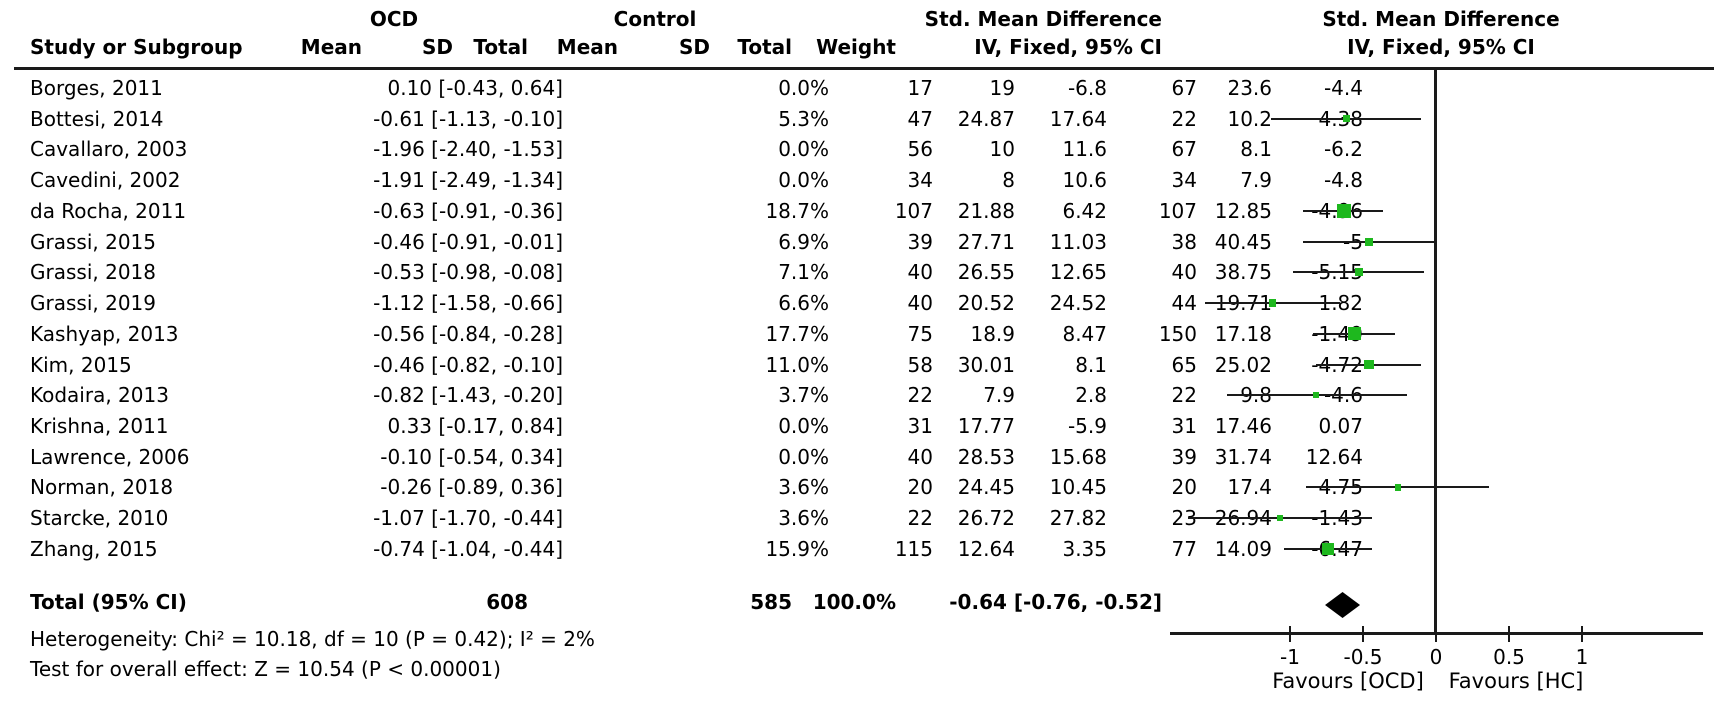 This screenshot has width=1725, height=710. What do you see at coordinates (1343, 180) in the screenshot?
I see `study-ocd_mean: -4.8` at bounding box center [1343, 180].